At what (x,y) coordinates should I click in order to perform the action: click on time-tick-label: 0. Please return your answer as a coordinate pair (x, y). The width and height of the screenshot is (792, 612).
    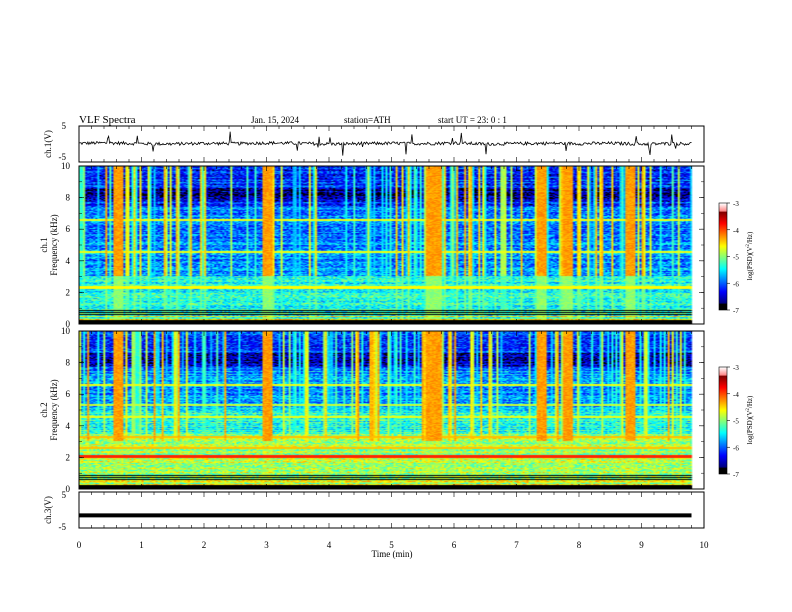
    Looking at the image, I should click on (79, 545).